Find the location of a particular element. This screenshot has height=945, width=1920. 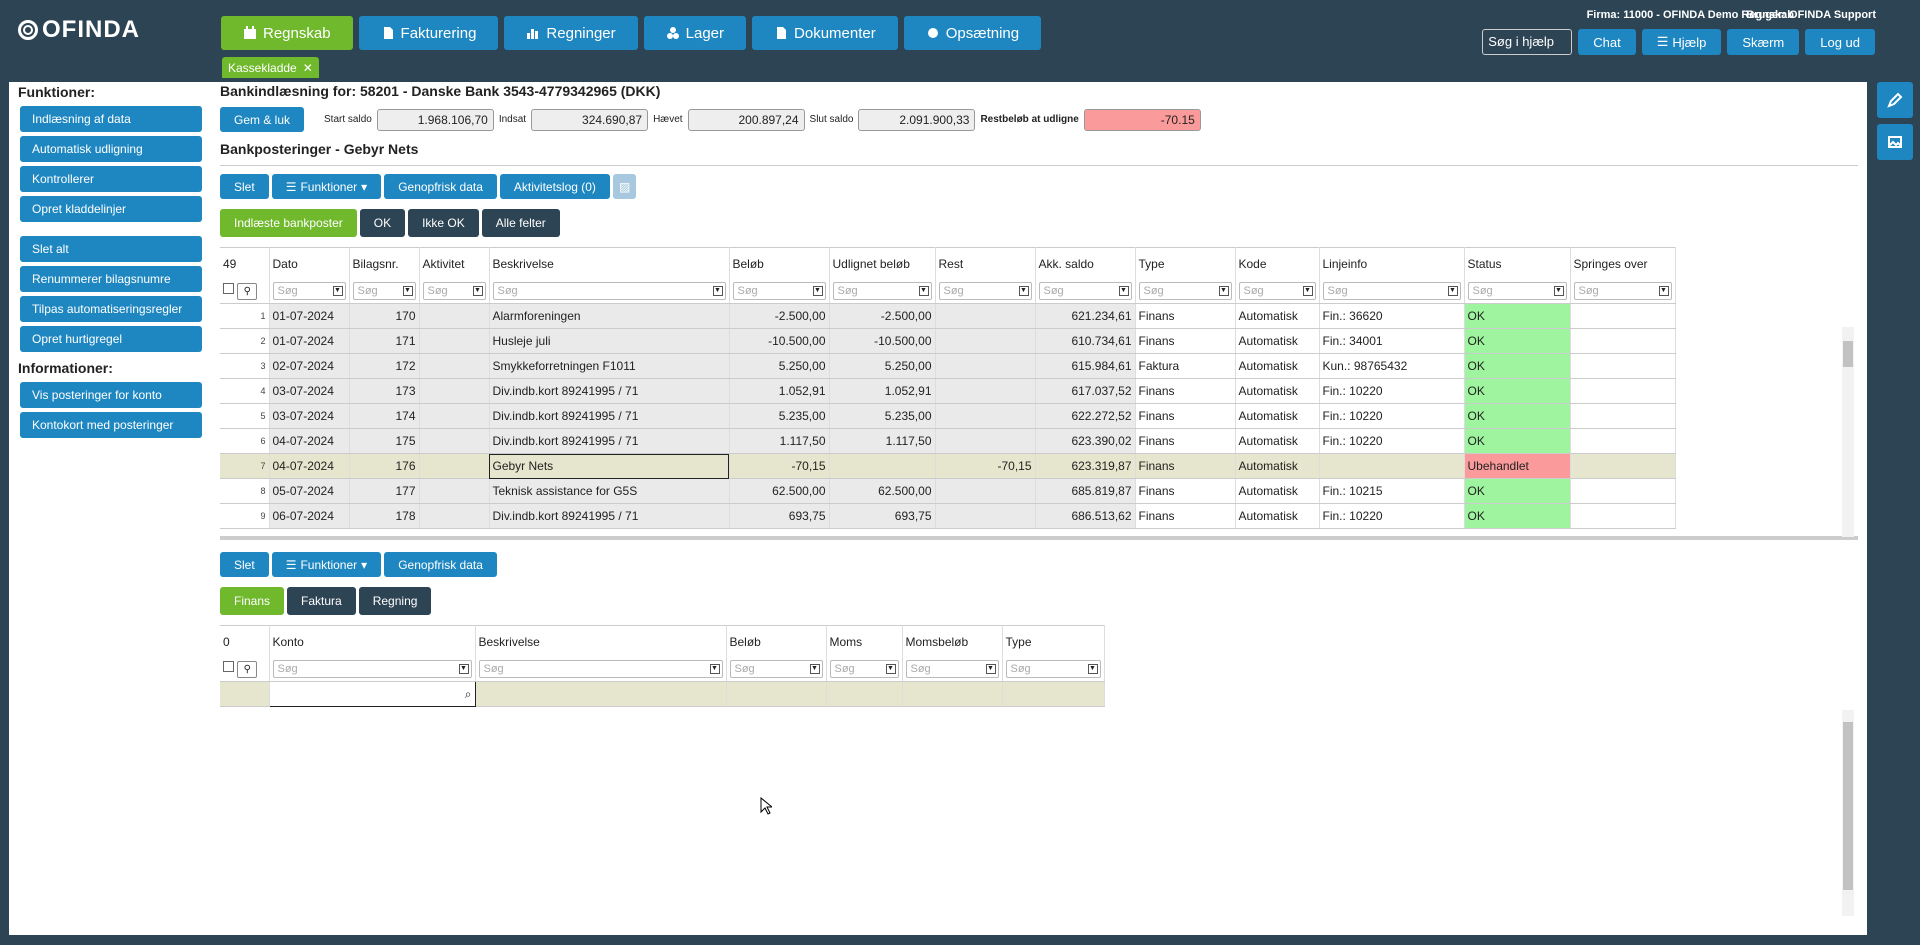

sidebar-btn-indlaesning: Indlæsning af data is located at coordinates (111, 119).